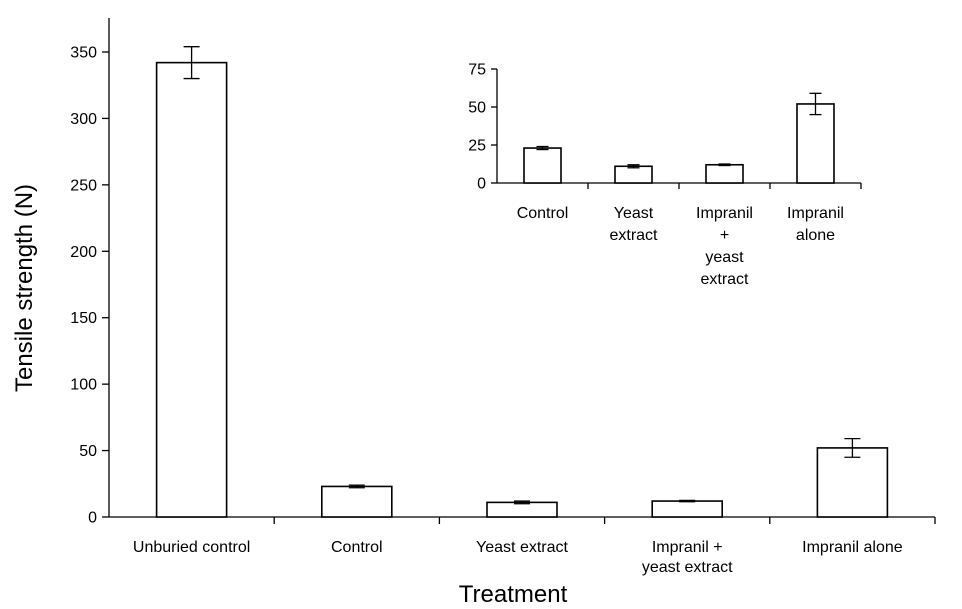 Image resolution: width=962 pixels, height=609 pixels. I want to click on inset-y-tick-label: 0, so click(481, 184).